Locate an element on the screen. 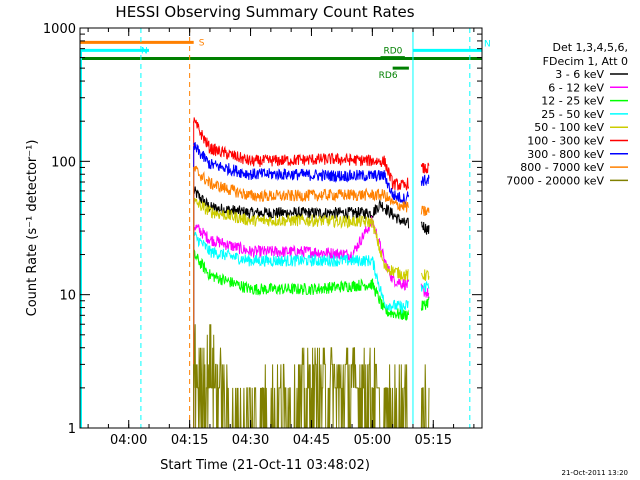 Image resolution: width=640 pixels, height=480 pixels. flag-label-2: N is located at coordinates (487, 44).